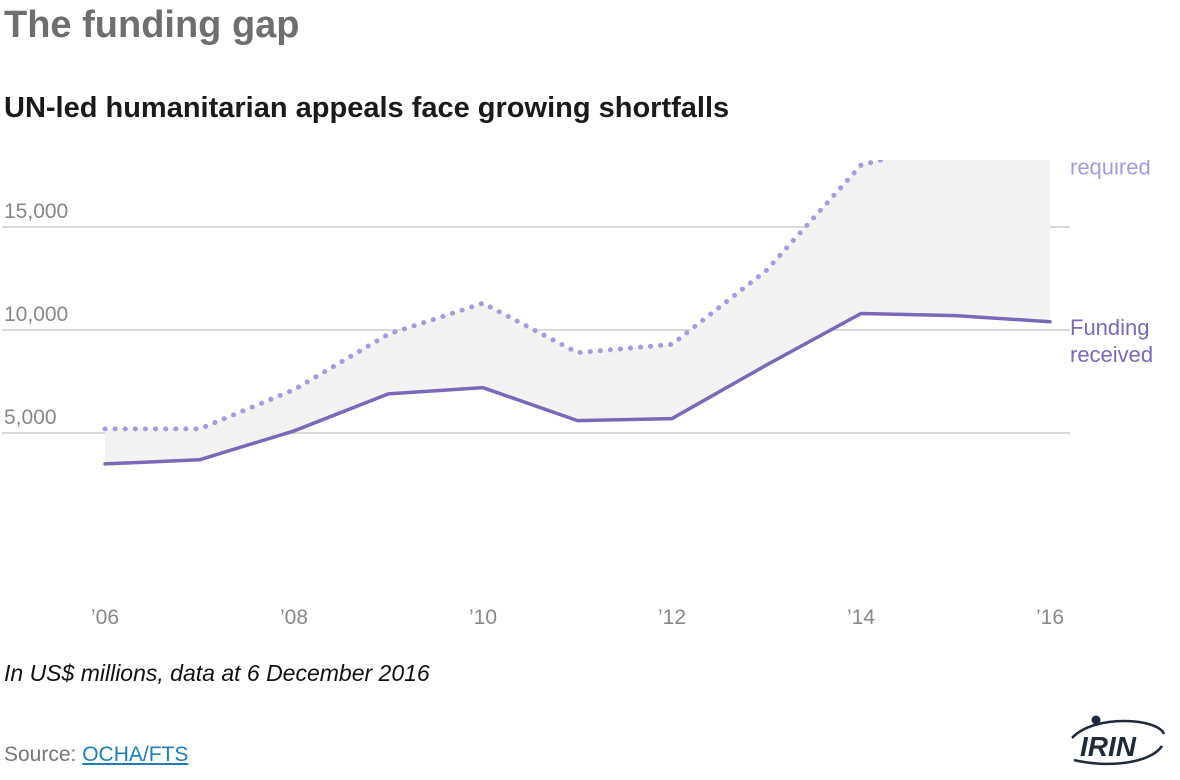 The height and width of the screenshot is (780, 1180). Describe the element at coordinates (672, 617) in the screenshot. I see `x-tick-label: ’12` at that location.